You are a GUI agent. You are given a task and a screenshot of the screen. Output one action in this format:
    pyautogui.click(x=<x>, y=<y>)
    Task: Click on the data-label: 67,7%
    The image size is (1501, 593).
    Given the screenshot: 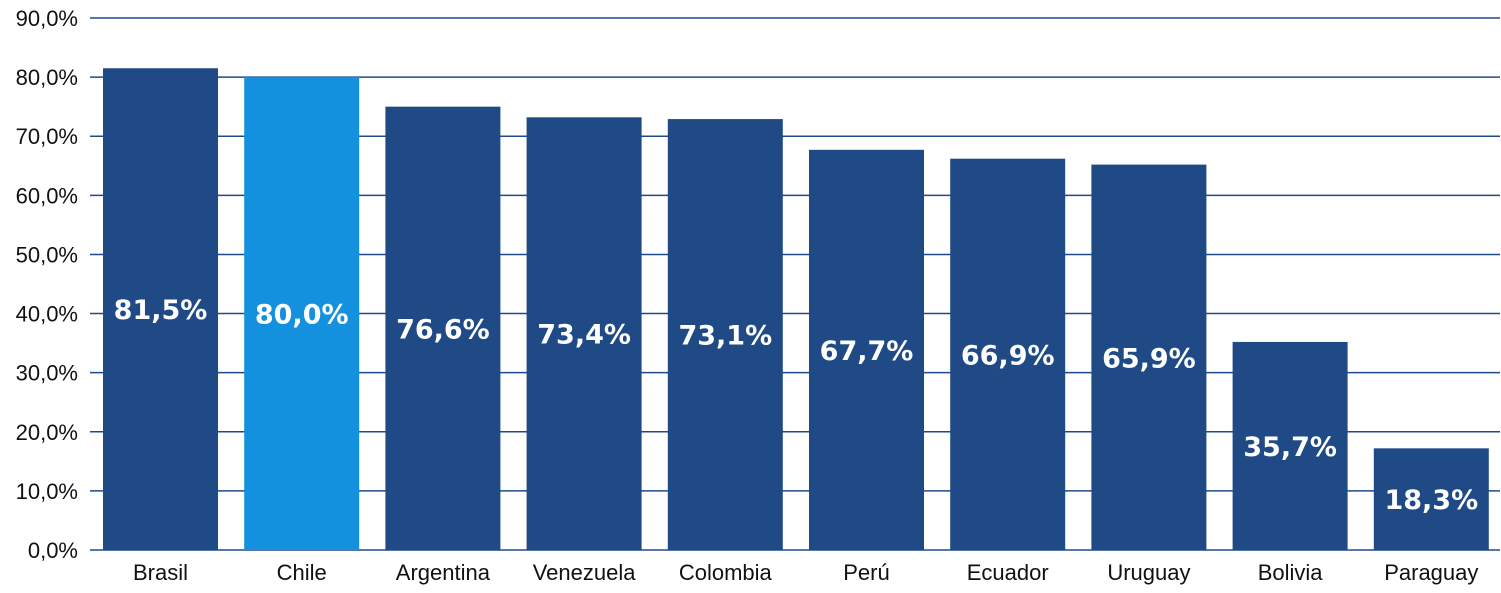 What is the action you would take?
    pyautogui.click(x=867, y=351)
    